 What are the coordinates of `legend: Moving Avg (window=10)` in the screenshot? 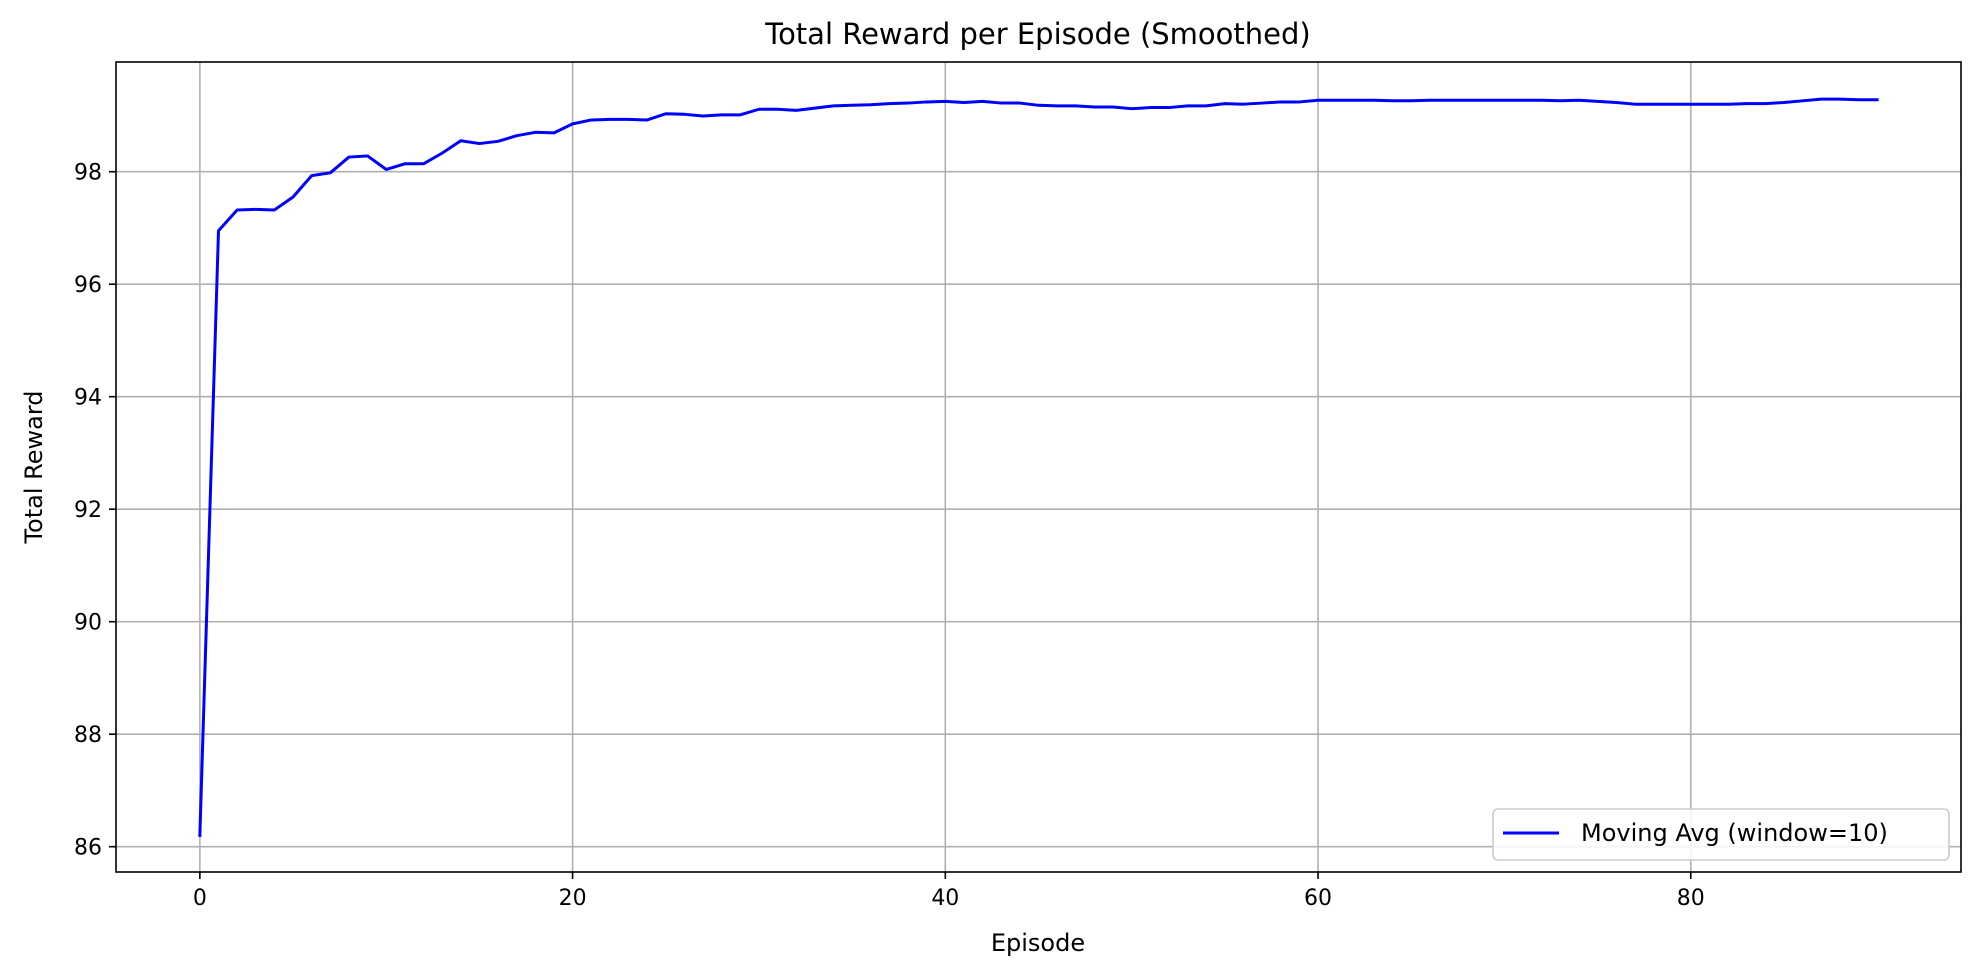 It's located at (1721, 834).